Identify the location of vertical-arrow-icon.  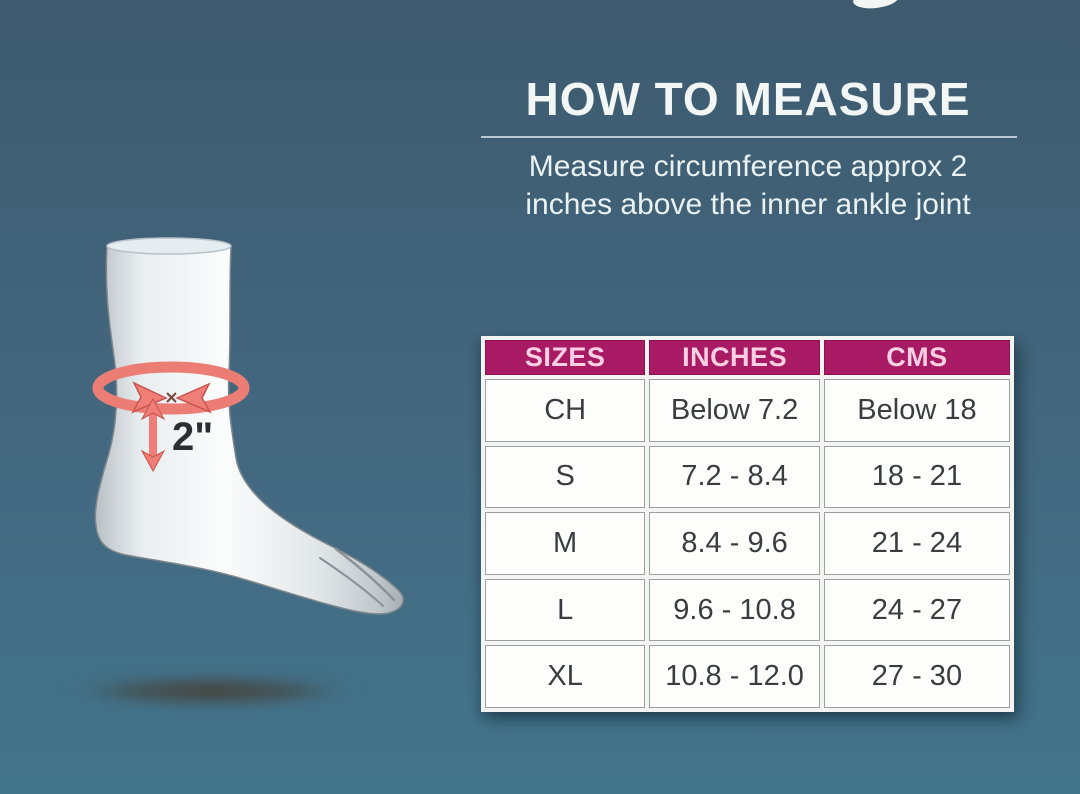
(153, 435).